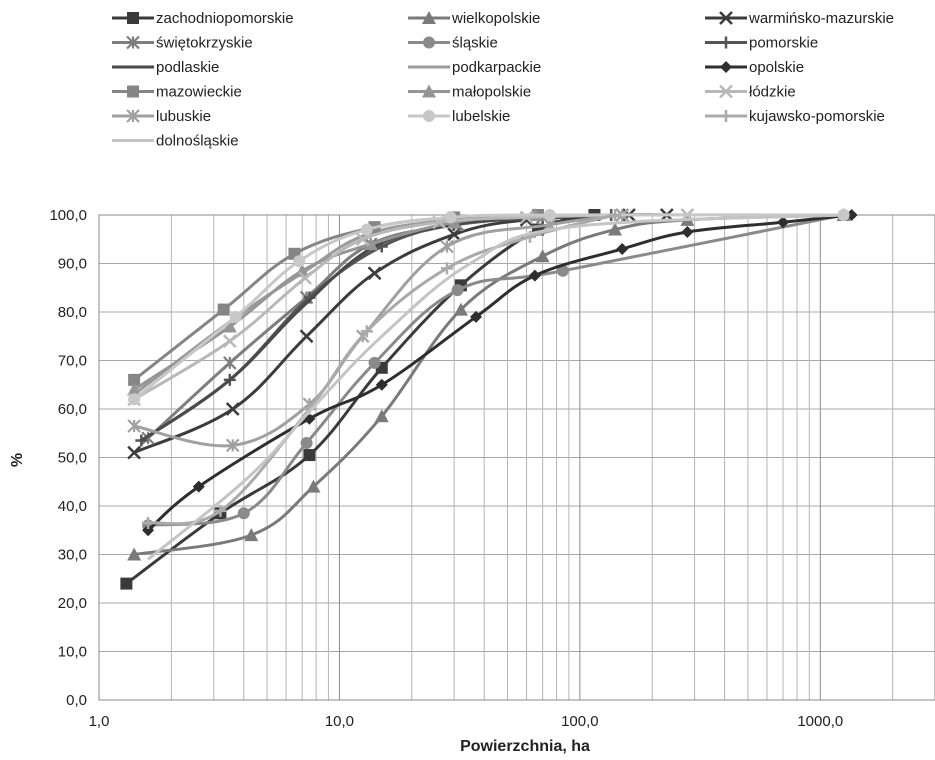 The width and height of the screenshot is (935, 760). I want to click on legend-item: świętokrzyskie, so click(182, 43).